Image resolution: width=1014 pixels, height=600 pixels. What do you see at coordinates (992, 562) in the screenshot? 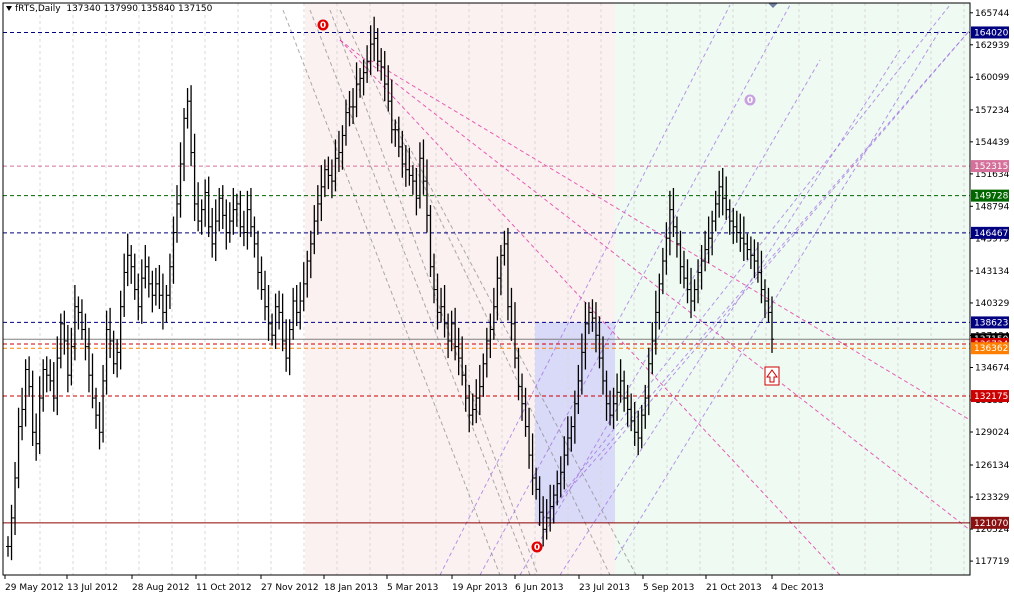
I see `y-tick-label-17: 117719` at bounding box center [992, 562].